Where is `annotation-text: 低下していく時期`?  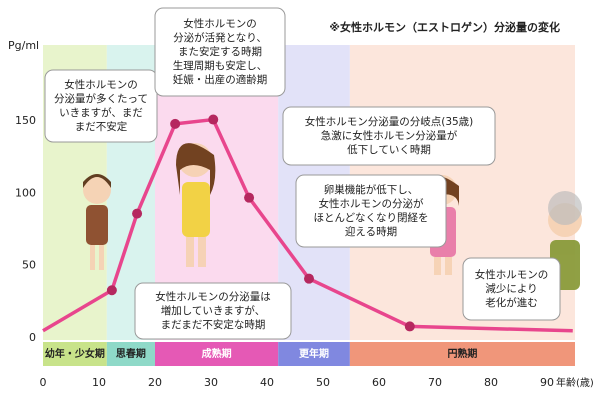
annotation-text: 低下していく時期 is located at coordinates (389, 149).